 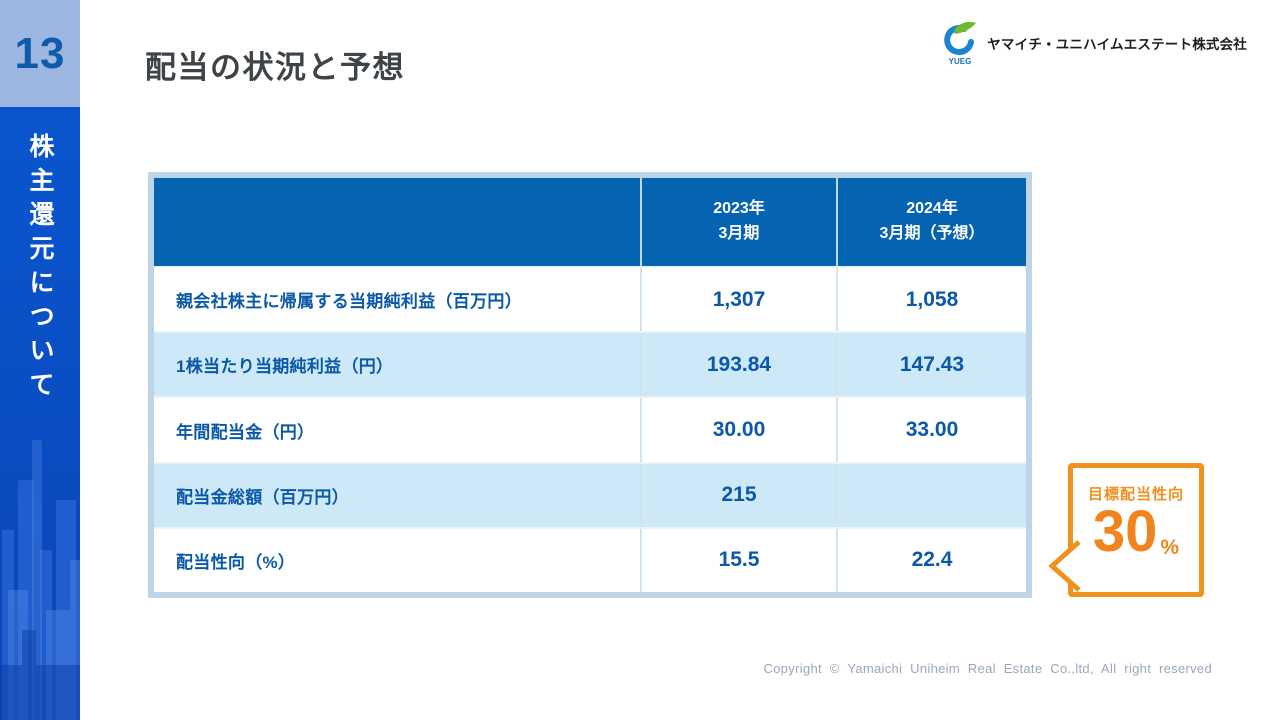 I want to click on row-value-fy2023: 15.5, so click(x=738, y=560).